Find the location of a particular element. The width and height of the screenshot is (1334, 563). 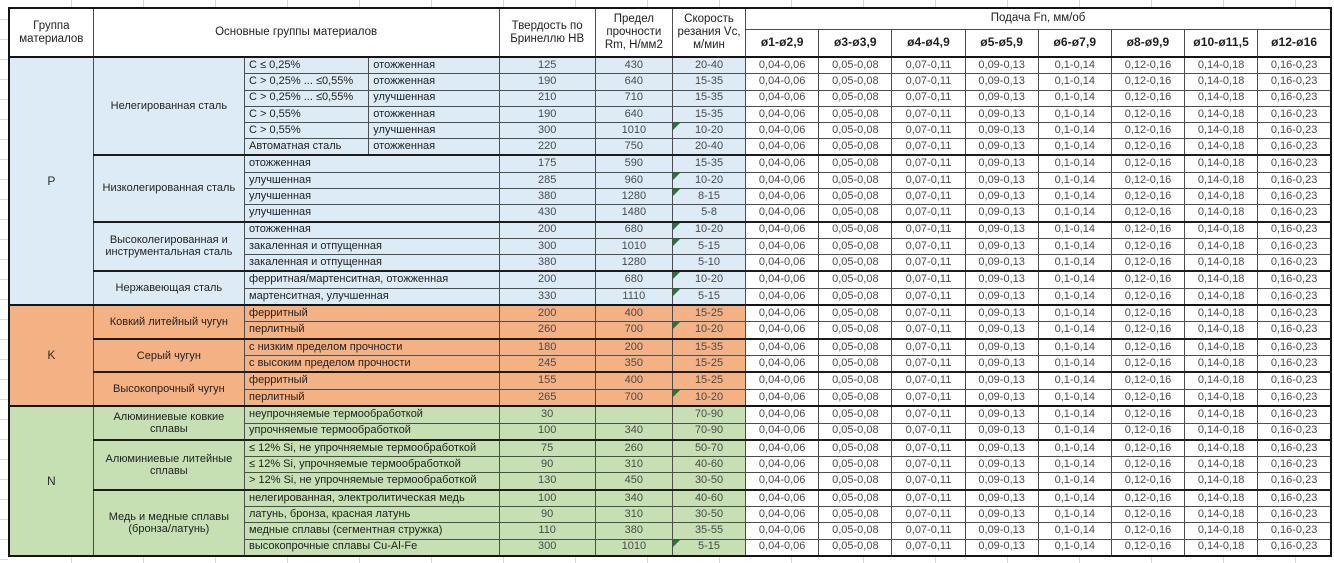

hardness-cell: 125 is located at coordinates (547, 65).